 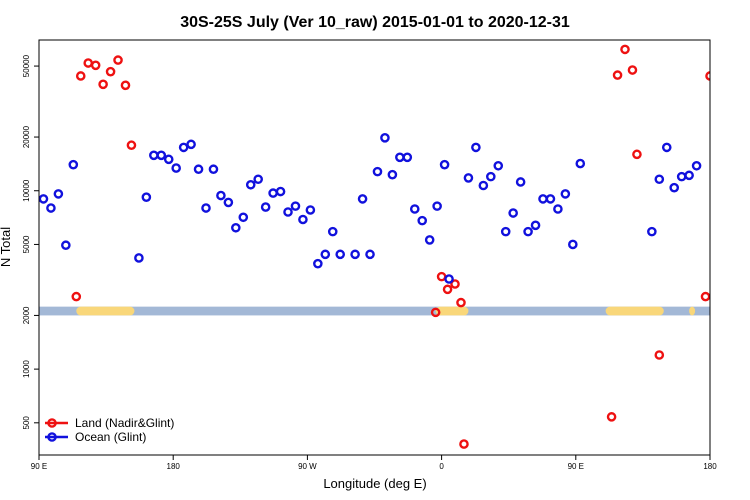 I want to click on y-tick-label-2: 2000, so click(x=26, y=315).